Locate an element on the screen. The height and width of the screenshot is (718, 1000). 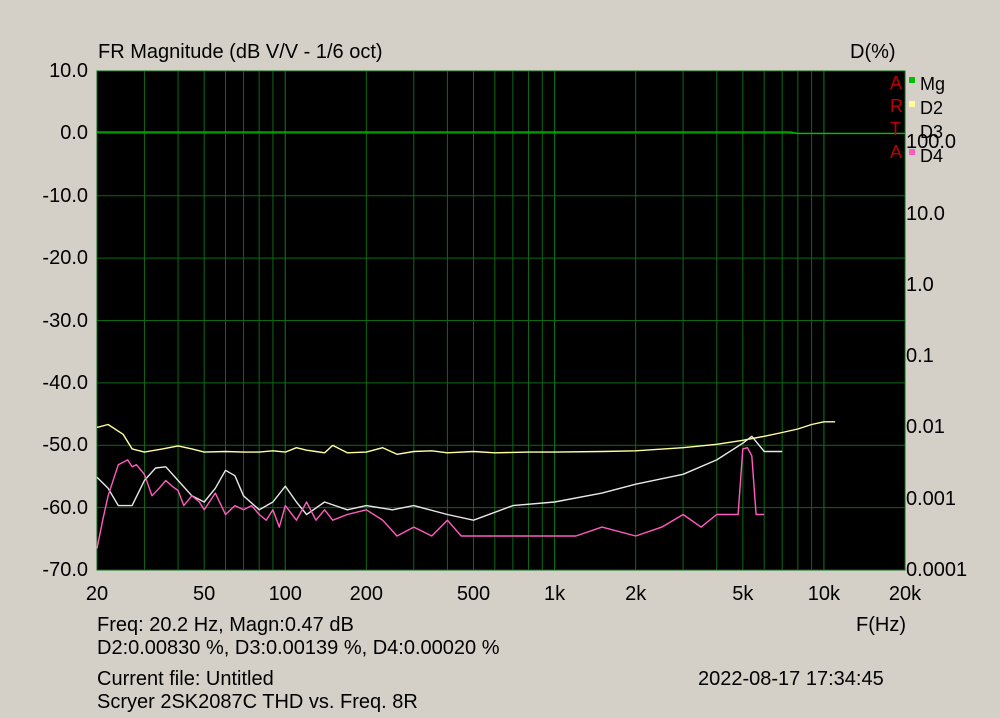
legend-swatch-d4 is located at coordinates (912, 152).